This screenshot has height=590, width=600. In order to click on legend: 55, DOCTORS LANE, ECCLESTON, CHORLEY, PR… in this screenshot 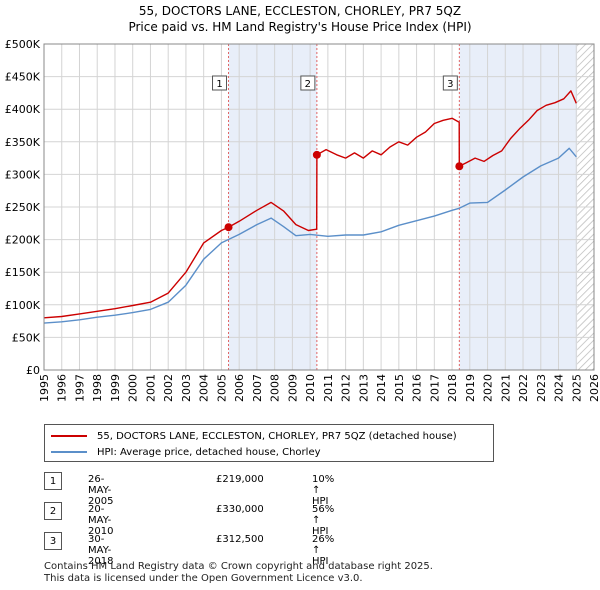, I will do `click(269, 443)`.